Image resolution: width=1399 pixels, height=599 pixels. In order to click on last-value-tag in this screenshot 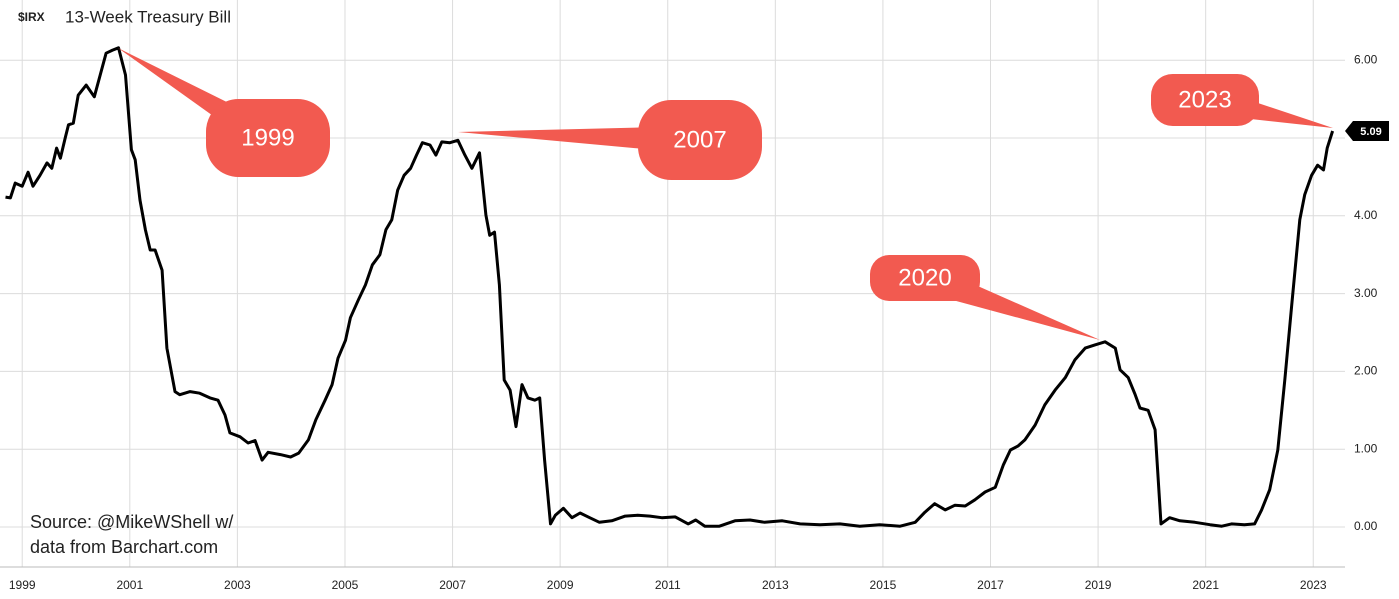, I will do `click(1367, 130)`.